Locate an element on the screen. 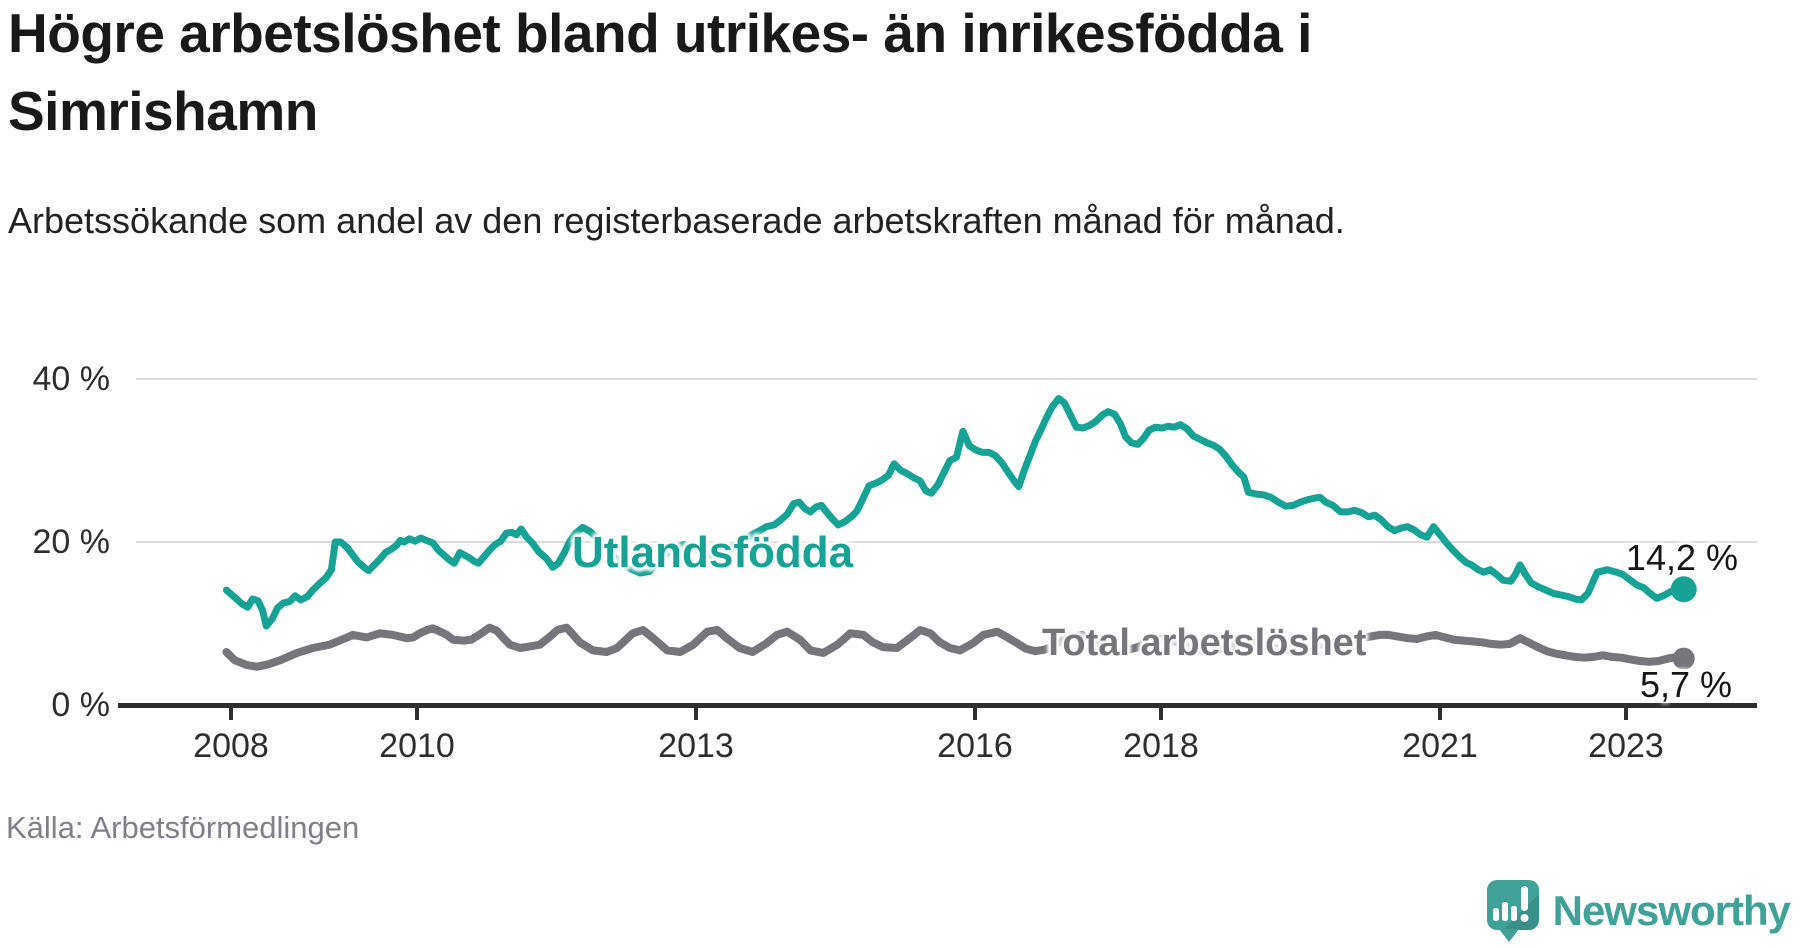 The image size is (1800, 948). end-value-label-total: 5,7 % is located at coordinates (1685, 684).